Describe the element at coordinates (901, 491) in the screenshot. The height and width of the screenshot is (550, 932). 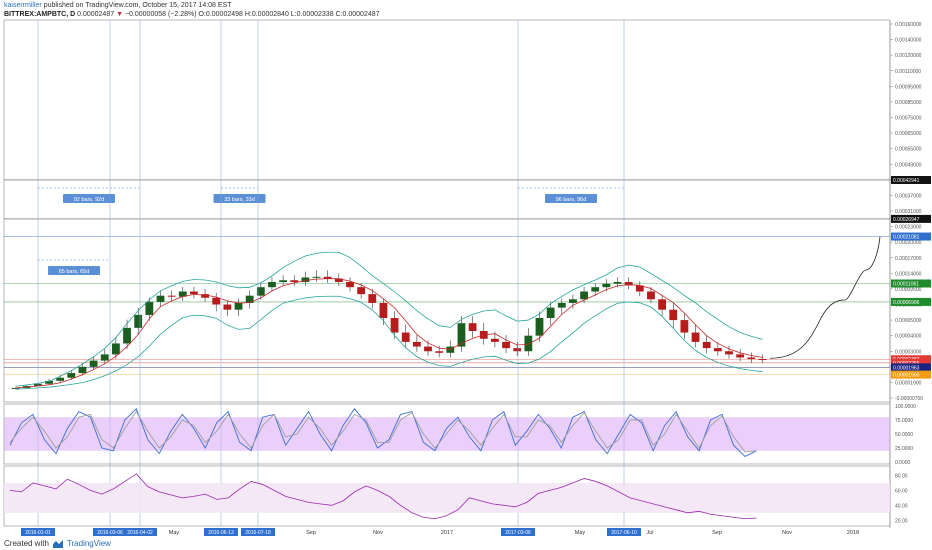
I see `rsi-tick-label: 60.00` at that location.